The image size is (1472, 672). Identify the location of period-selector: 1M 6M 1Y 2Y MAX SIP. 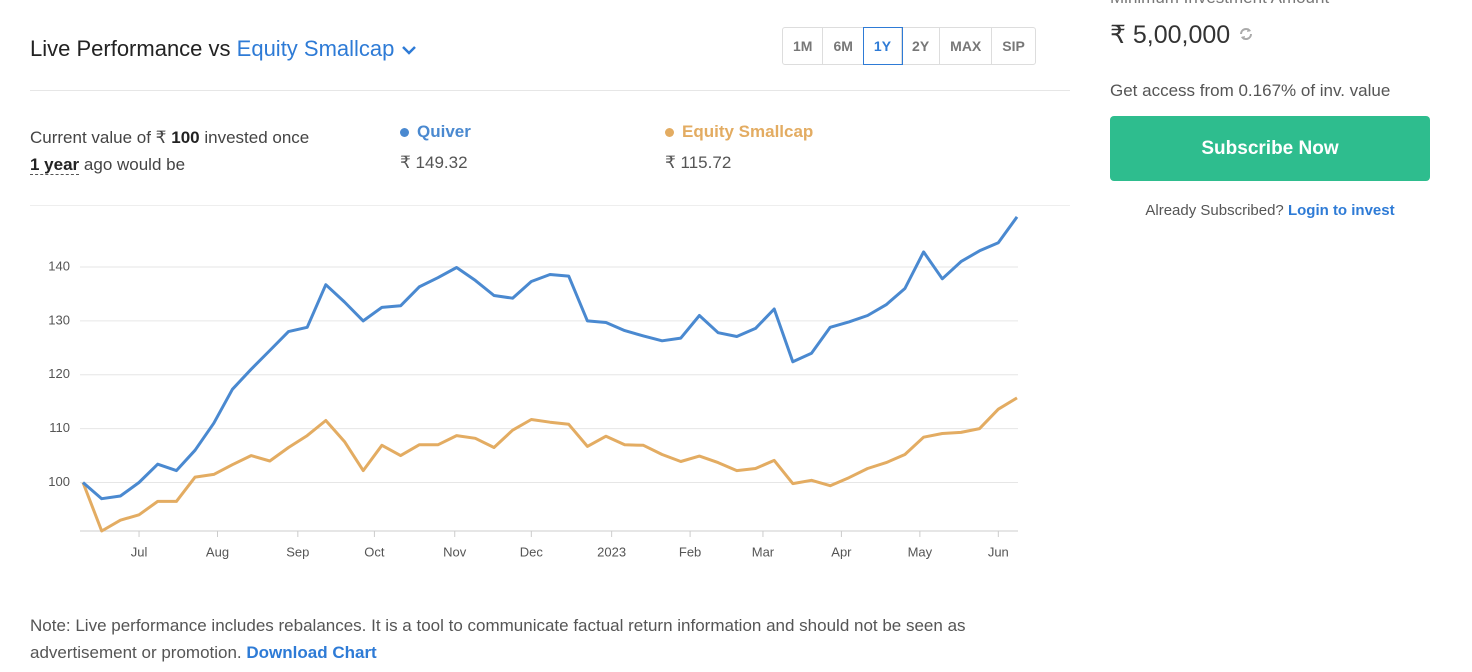
(909, 46).